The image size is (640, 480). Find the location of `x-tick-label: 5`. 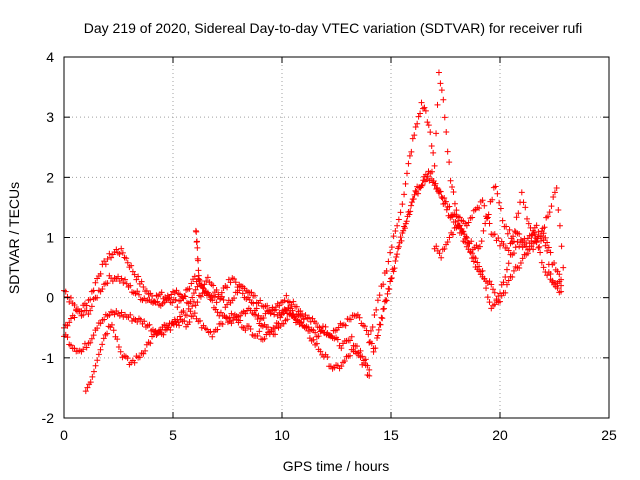

x-tick-label: 5 is located at coordinates (173, 435).